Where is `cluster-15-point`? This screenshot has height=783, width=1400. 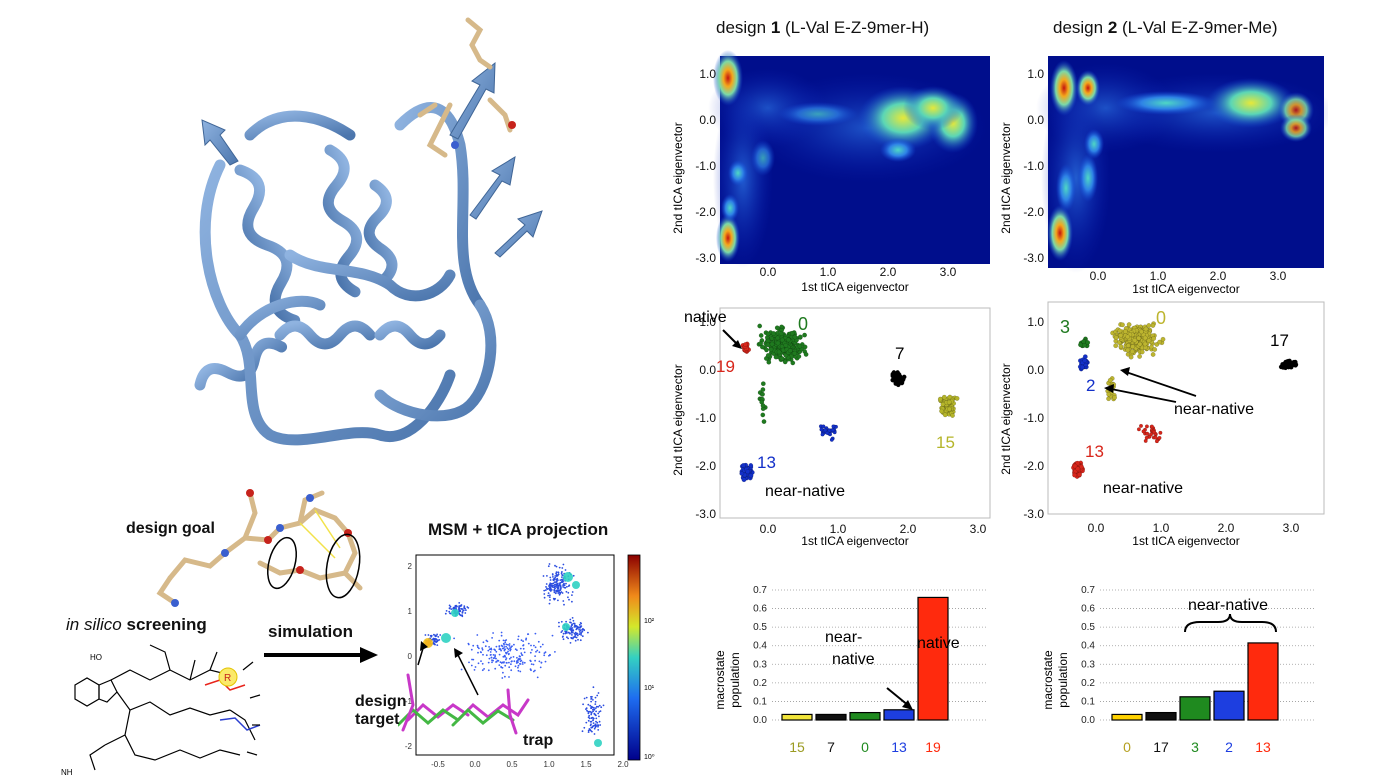 cluster-15-point is located at coordinates (957, 398).